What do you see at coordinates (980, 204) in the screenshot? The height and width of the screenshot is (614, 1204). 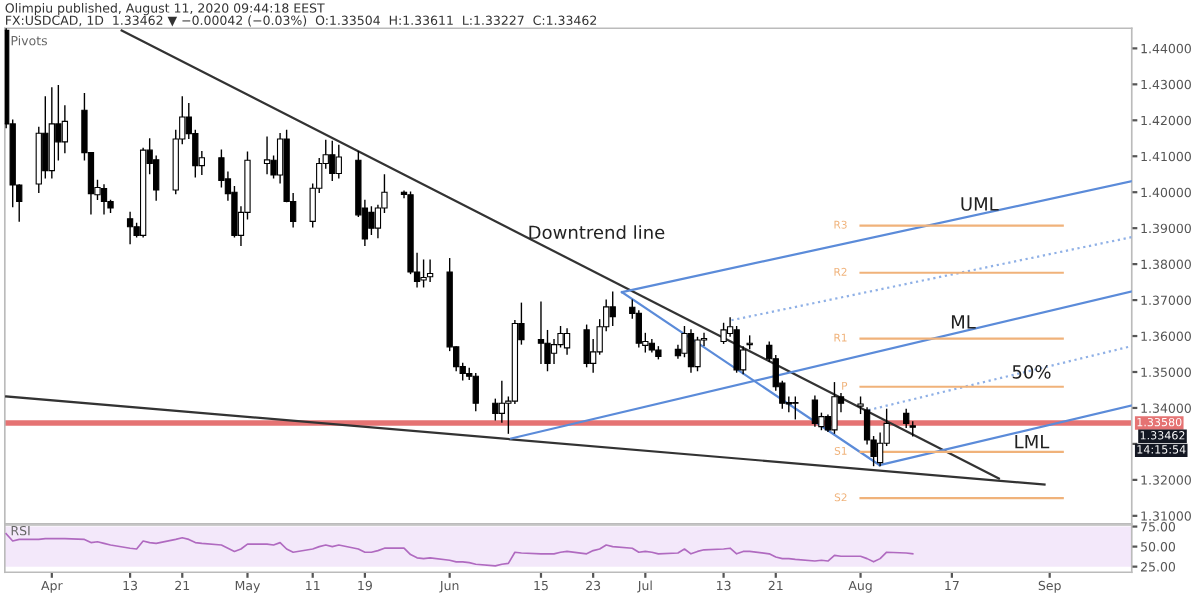 I see `annotation: UML` at bounding box center [980, 204].